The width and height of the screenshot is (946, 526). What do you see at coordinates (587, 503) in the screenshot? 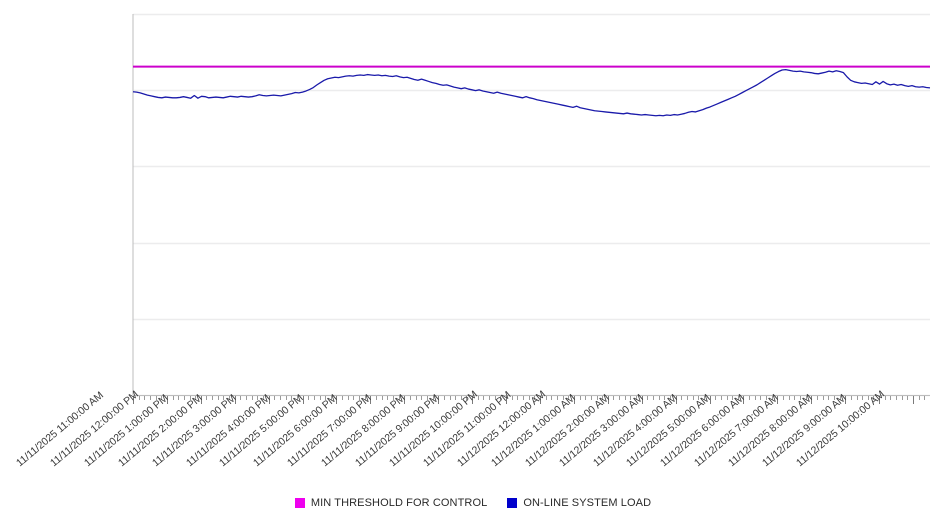
I see `legend-label: ON-LINE SYSTEM LOAD` at bounding box center [587, 503].